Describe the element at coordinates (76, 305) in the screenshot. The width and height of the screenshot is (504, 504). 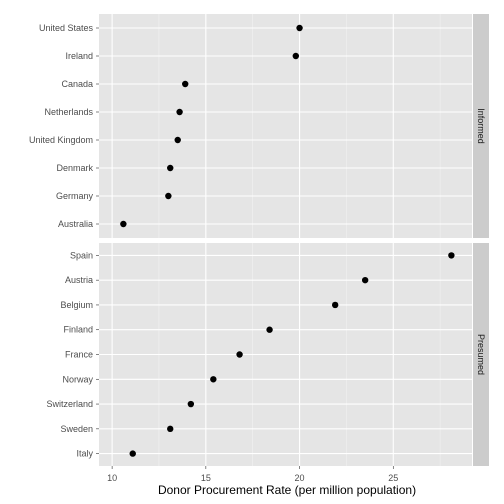
I see `y-tick-label: Belgium` at that location.